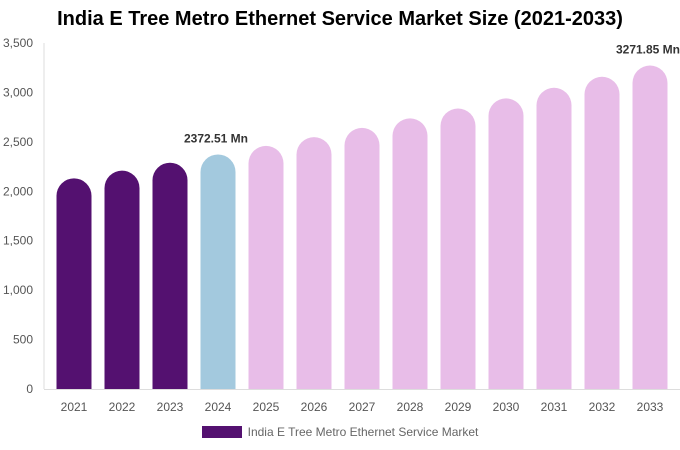  I want to click on bar-2027, so click(362, 258).